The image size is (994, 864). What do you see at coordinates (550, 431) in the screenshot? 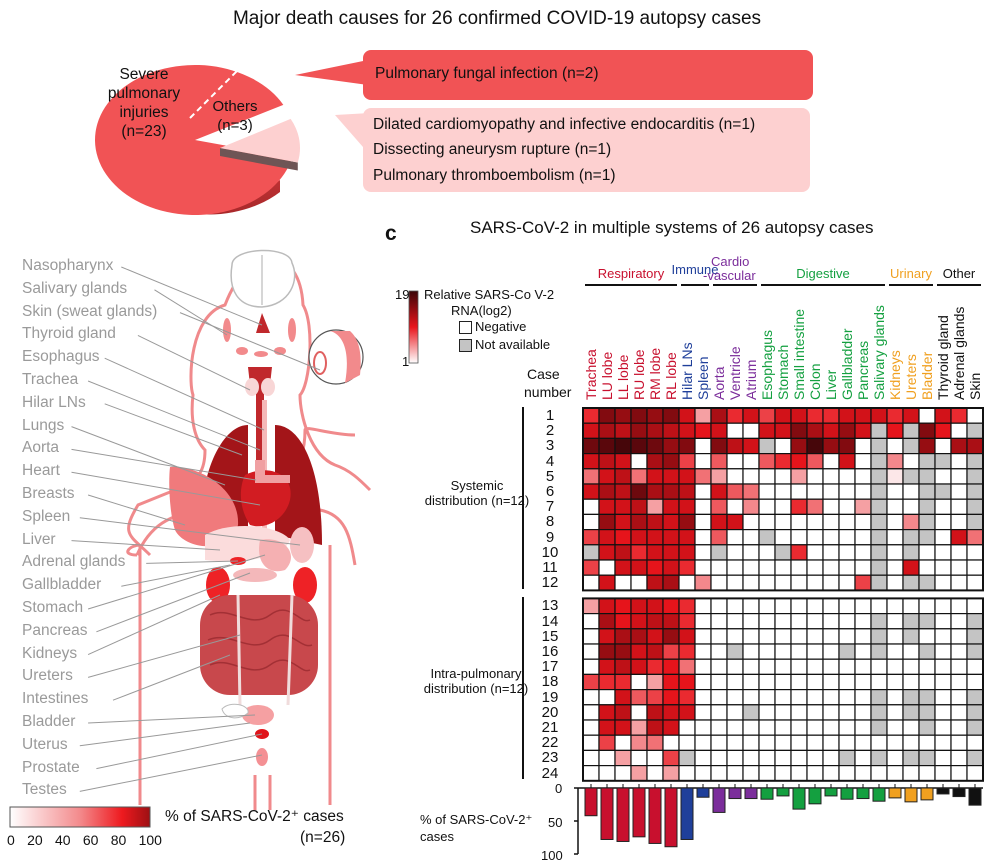
I see `case-number: 2` at bounding box center [550, 431].